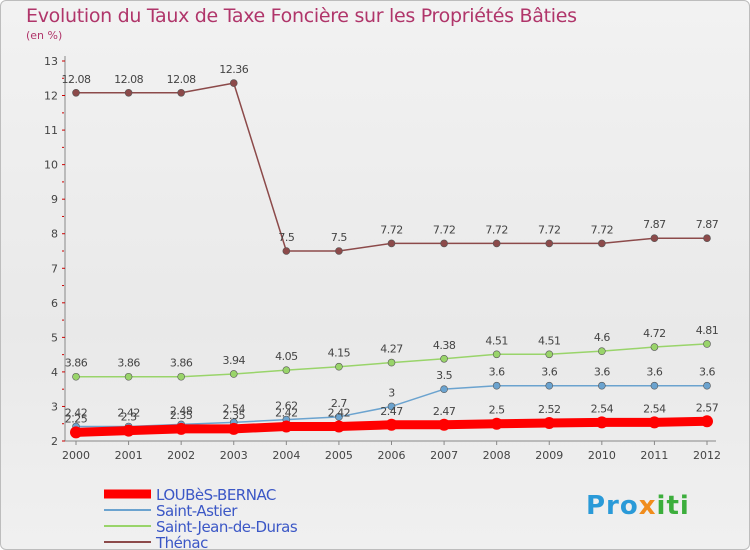  Describe the element at coordinates (76, 432) in the screenshot. I see `point-LOUBèS-BERNAC-2000` at that location.